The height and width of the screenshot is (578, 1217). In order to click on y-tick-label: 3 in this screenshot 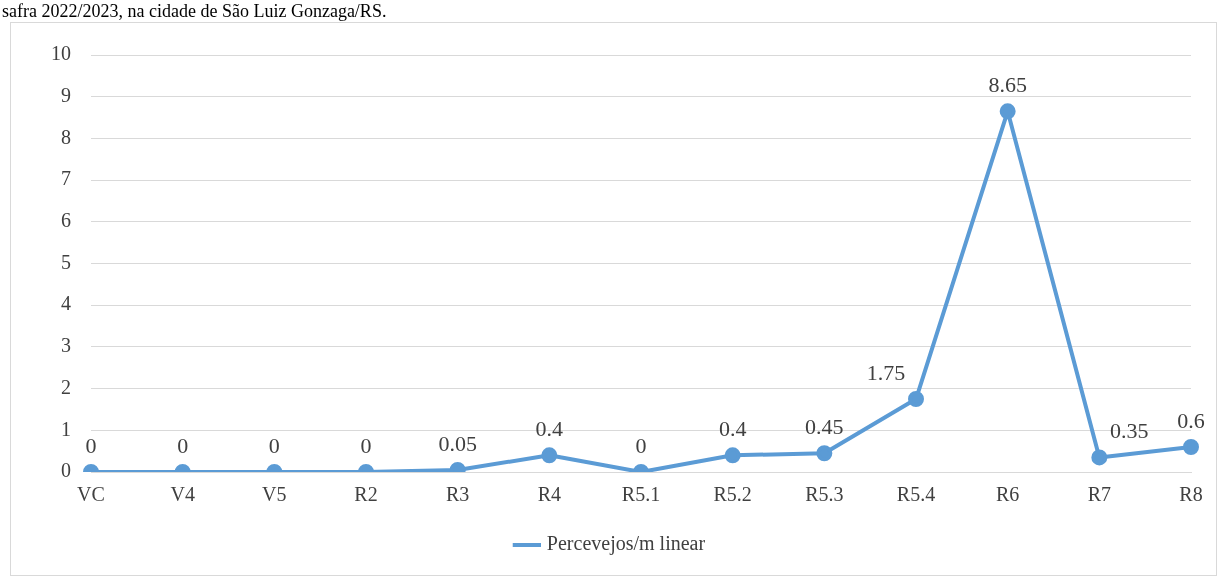, I will do `click(66, 345)`.